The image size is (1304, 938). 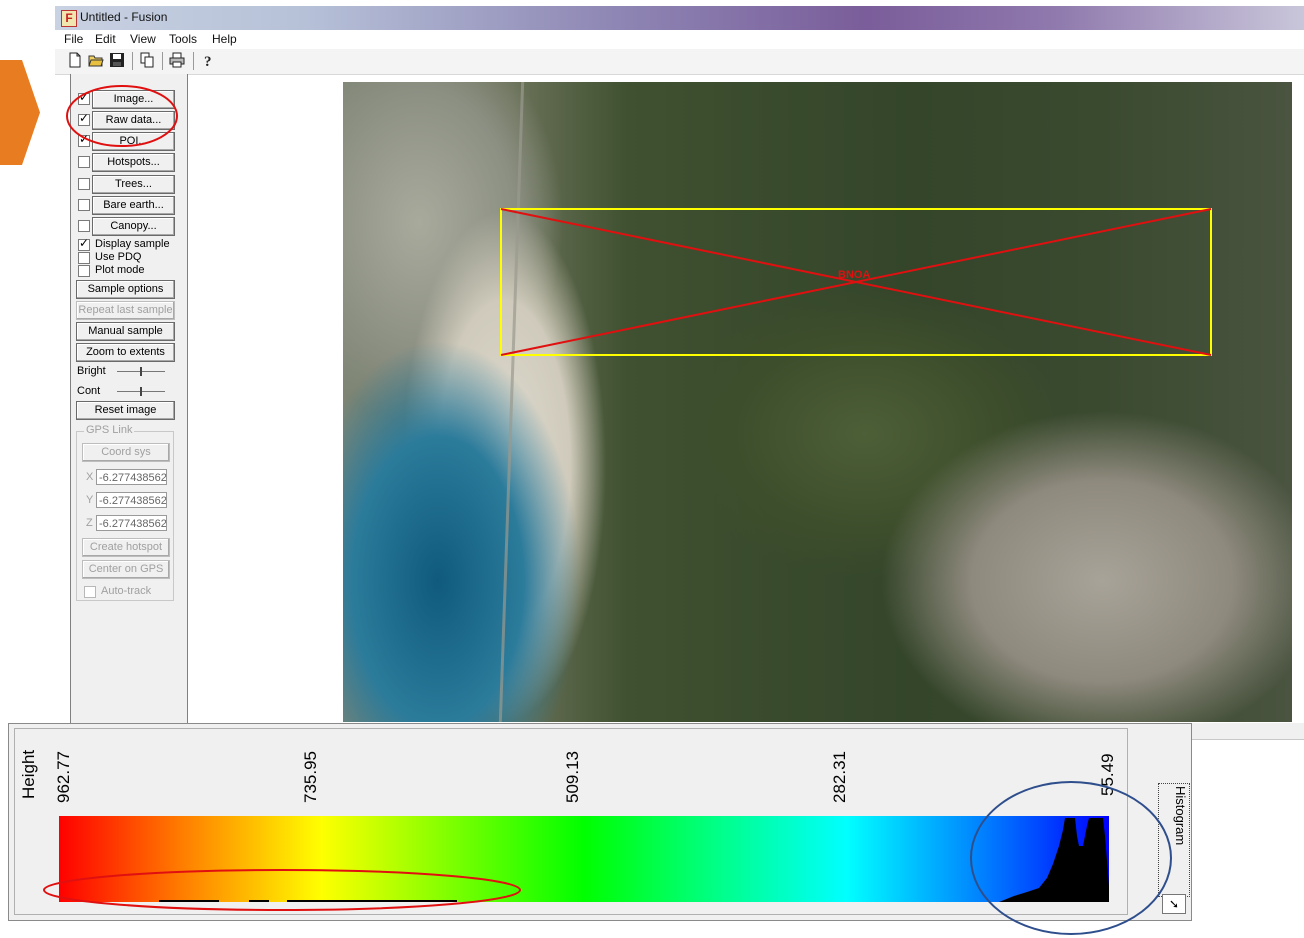 I want to click on create-hotspot-button: Create hotspot, so click(x=126, y=547).